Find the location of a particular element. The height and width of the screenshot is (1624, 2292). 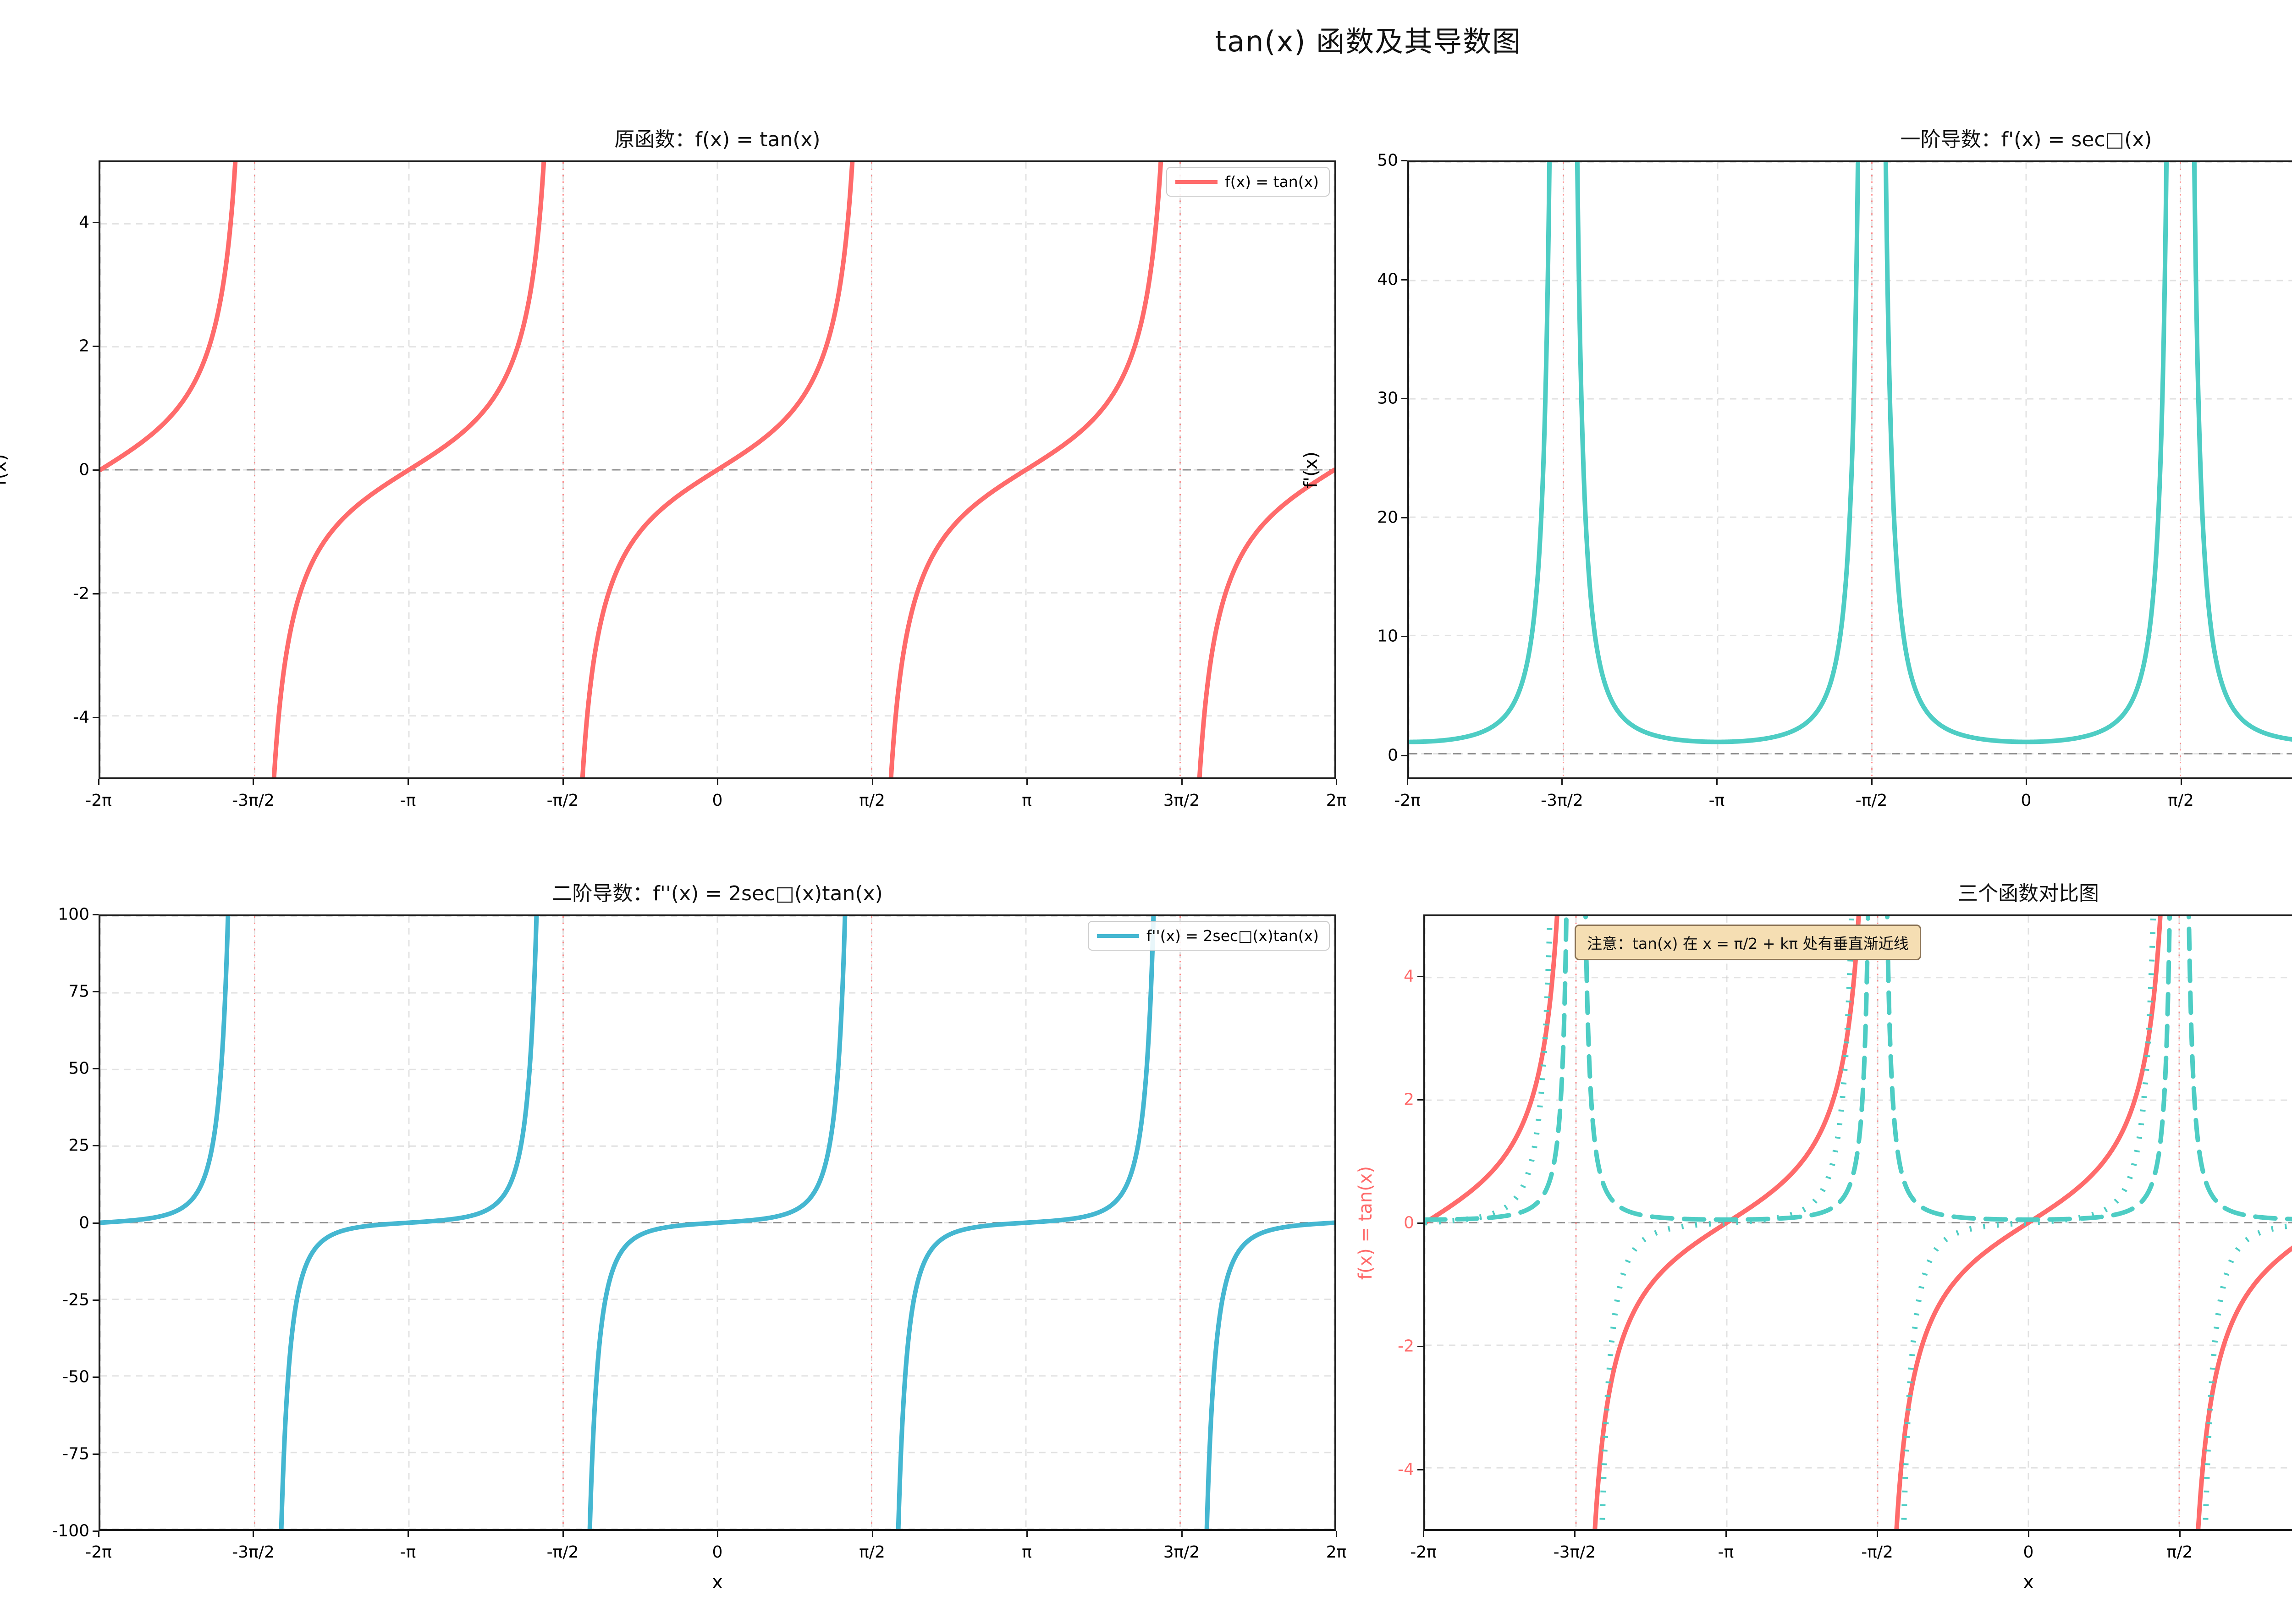

ytick-label: -2 is located at coordinates (81, 593).